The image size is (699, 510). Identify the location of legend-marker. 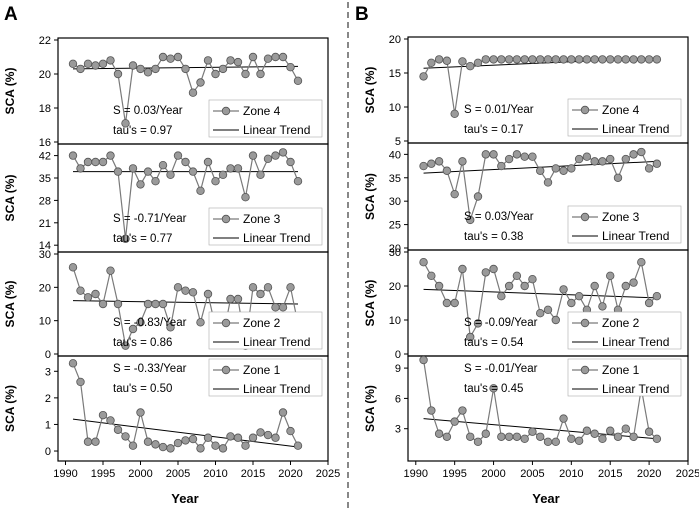
(585, 110).